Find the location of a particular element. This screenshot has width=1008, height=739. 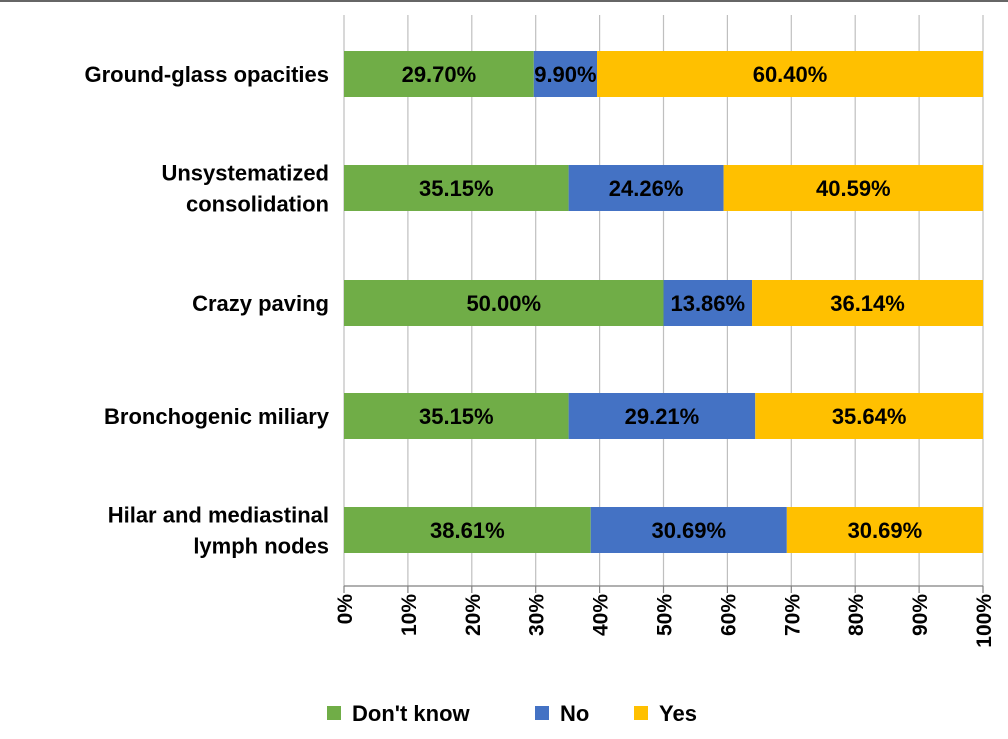

x-tick-label: 100% is located at coordinates (984, 621).